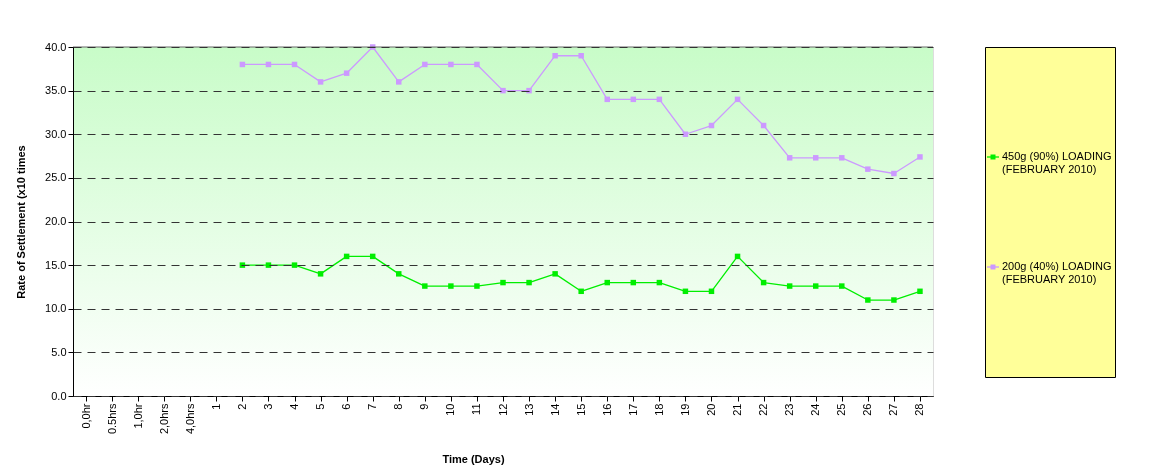 The height and width of the screenshot is (465, 1154). I want to click on x-tick-label: 18, so click(658, 409).